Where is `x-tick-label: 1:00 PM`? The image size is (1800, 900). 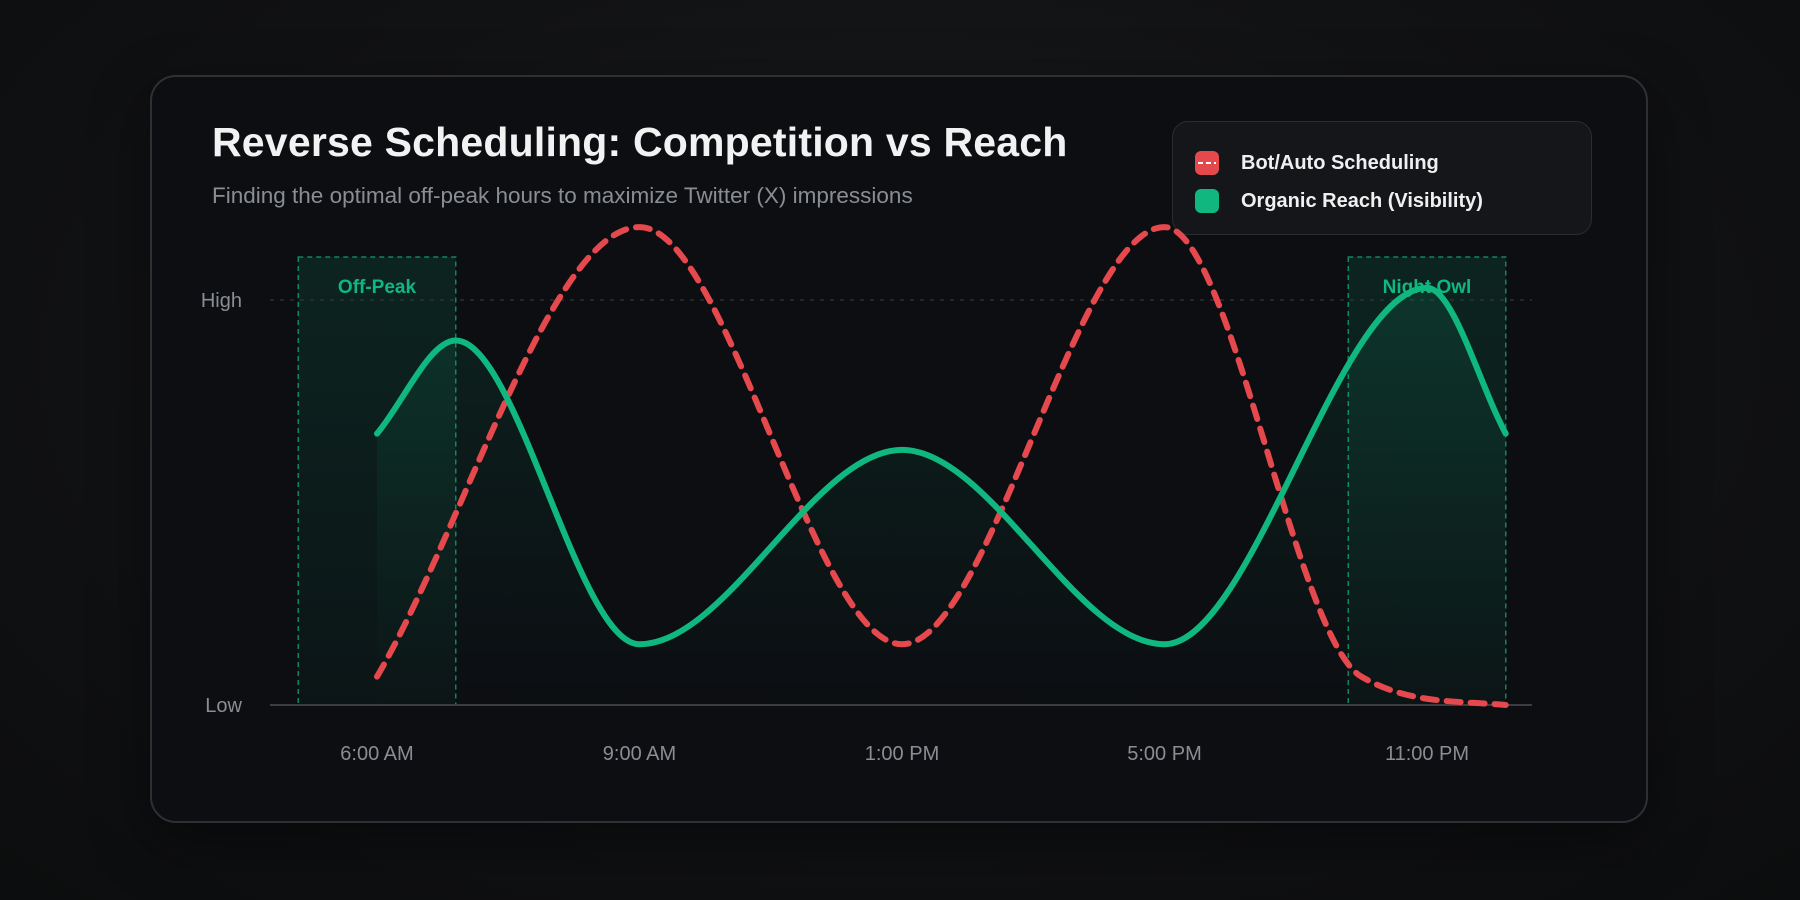
x-tick-label: 1:00 PM is located at coordinates (902, 754).